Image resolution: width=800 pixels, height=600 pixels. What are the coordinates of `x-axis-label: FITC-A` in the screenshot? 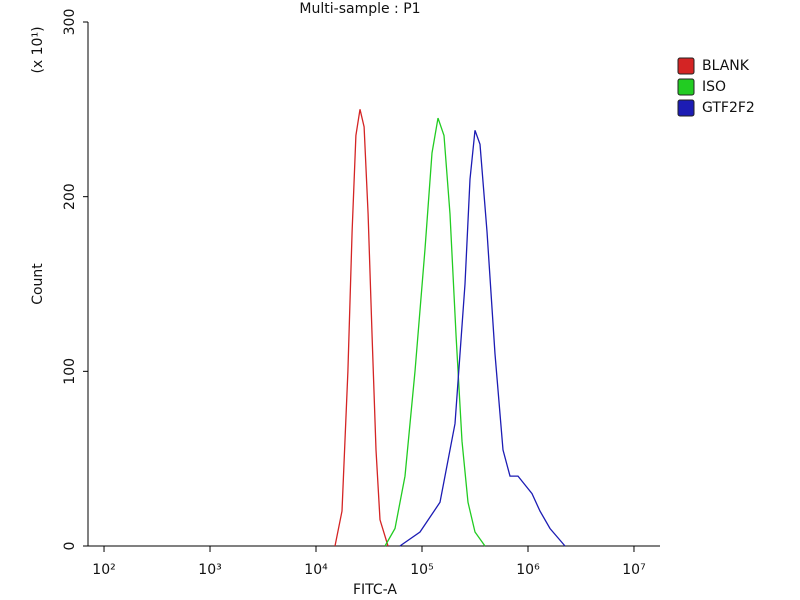 It's located at (375, 590).